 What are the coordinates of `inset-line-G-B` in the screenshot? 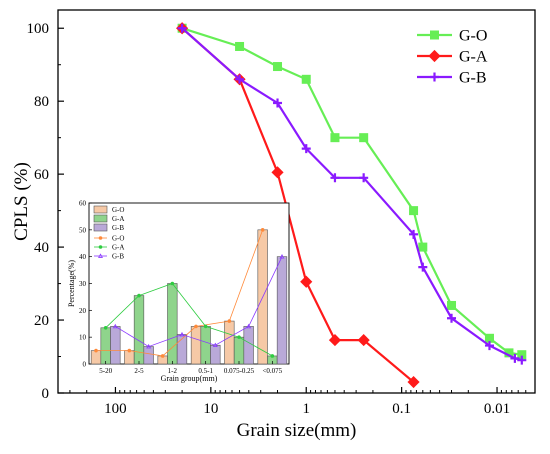 It's located at (199, 302).